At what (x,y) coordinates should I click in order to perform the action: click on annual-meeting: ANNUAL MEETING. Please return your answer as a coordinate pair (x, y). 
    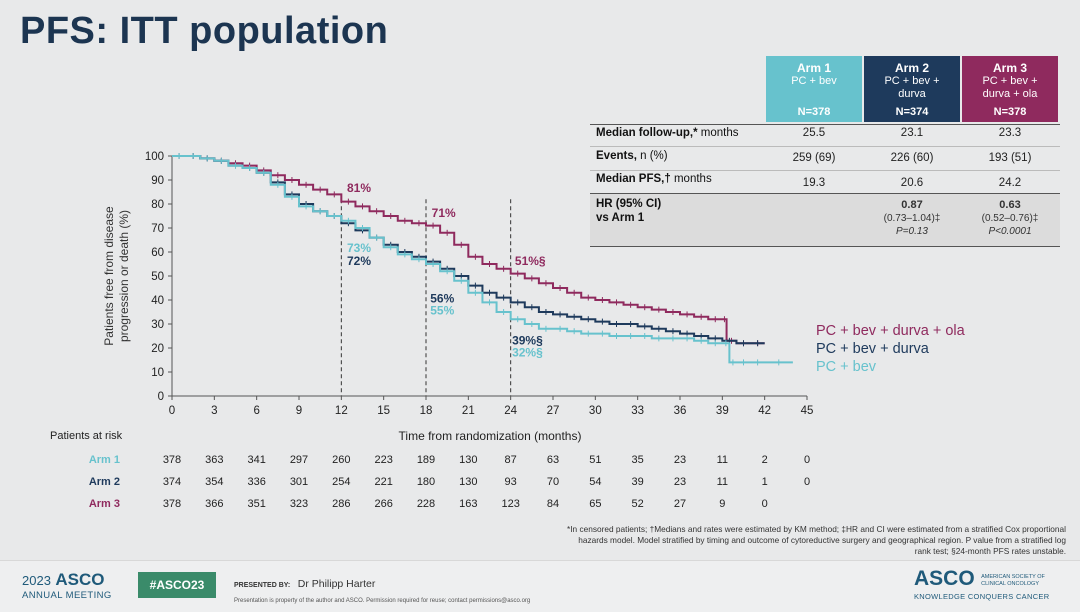
    Looking at the image, I should click on (67, 595).